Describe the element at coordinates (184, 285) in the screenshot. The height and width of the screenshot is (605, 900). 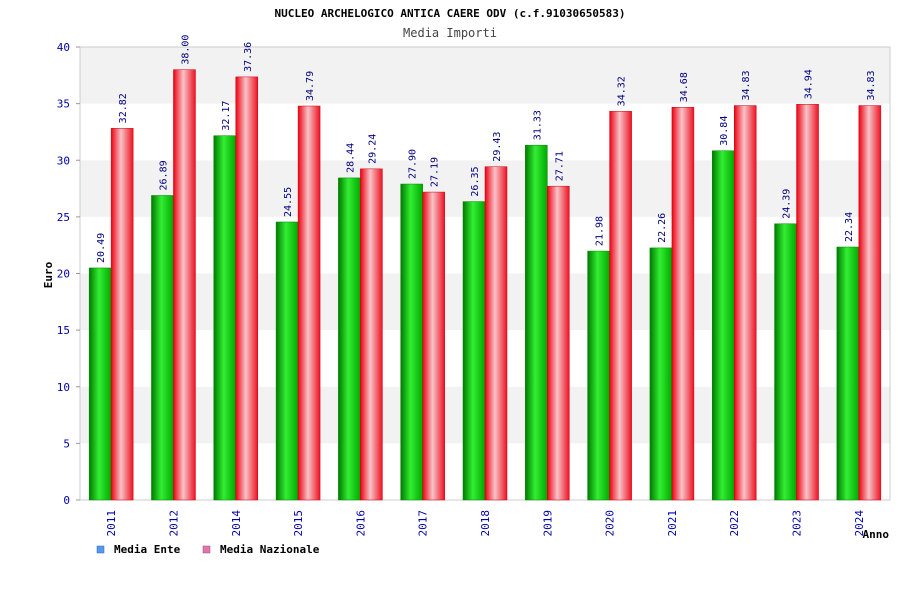
I see `bar-media-nazionale-2012` at that location.